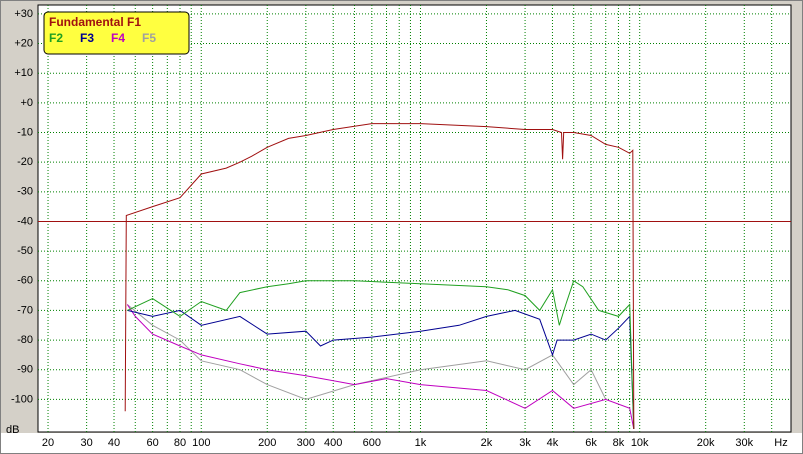 This screenshot has width=803, height=454. I want to click on y-tick-label: -100, so click(22, 399).